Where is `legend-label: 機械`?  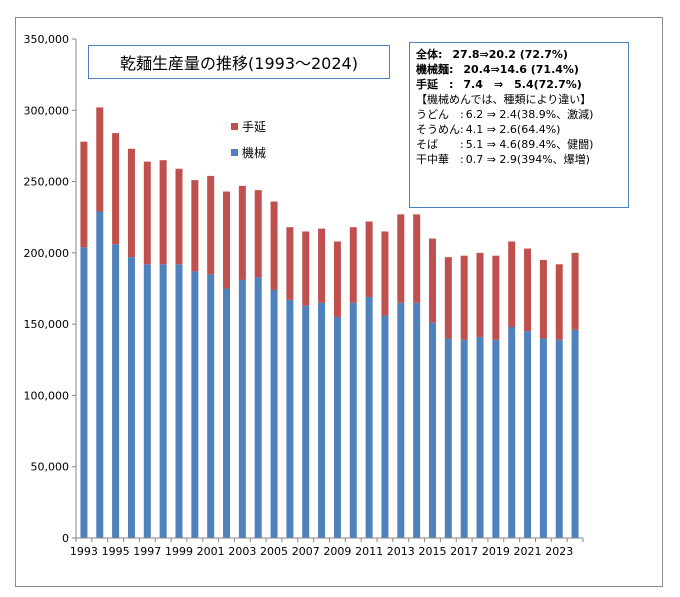
legend-label: 機械 is located at coordinates (254, 152).